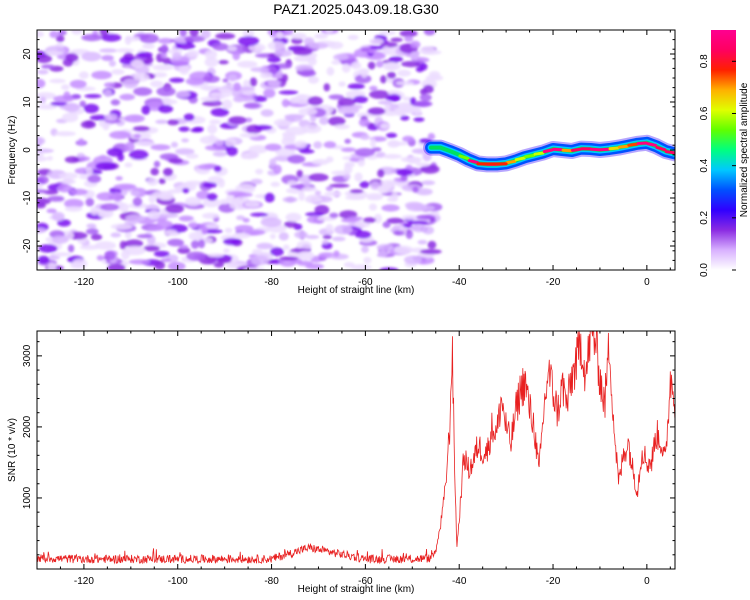 Image resolution: width=750 pixels, height=600 pixels. What do you see at coordinates (723, 150) in the screenshot?
I see `colorbar-scale` at bounding box center [723, 150].